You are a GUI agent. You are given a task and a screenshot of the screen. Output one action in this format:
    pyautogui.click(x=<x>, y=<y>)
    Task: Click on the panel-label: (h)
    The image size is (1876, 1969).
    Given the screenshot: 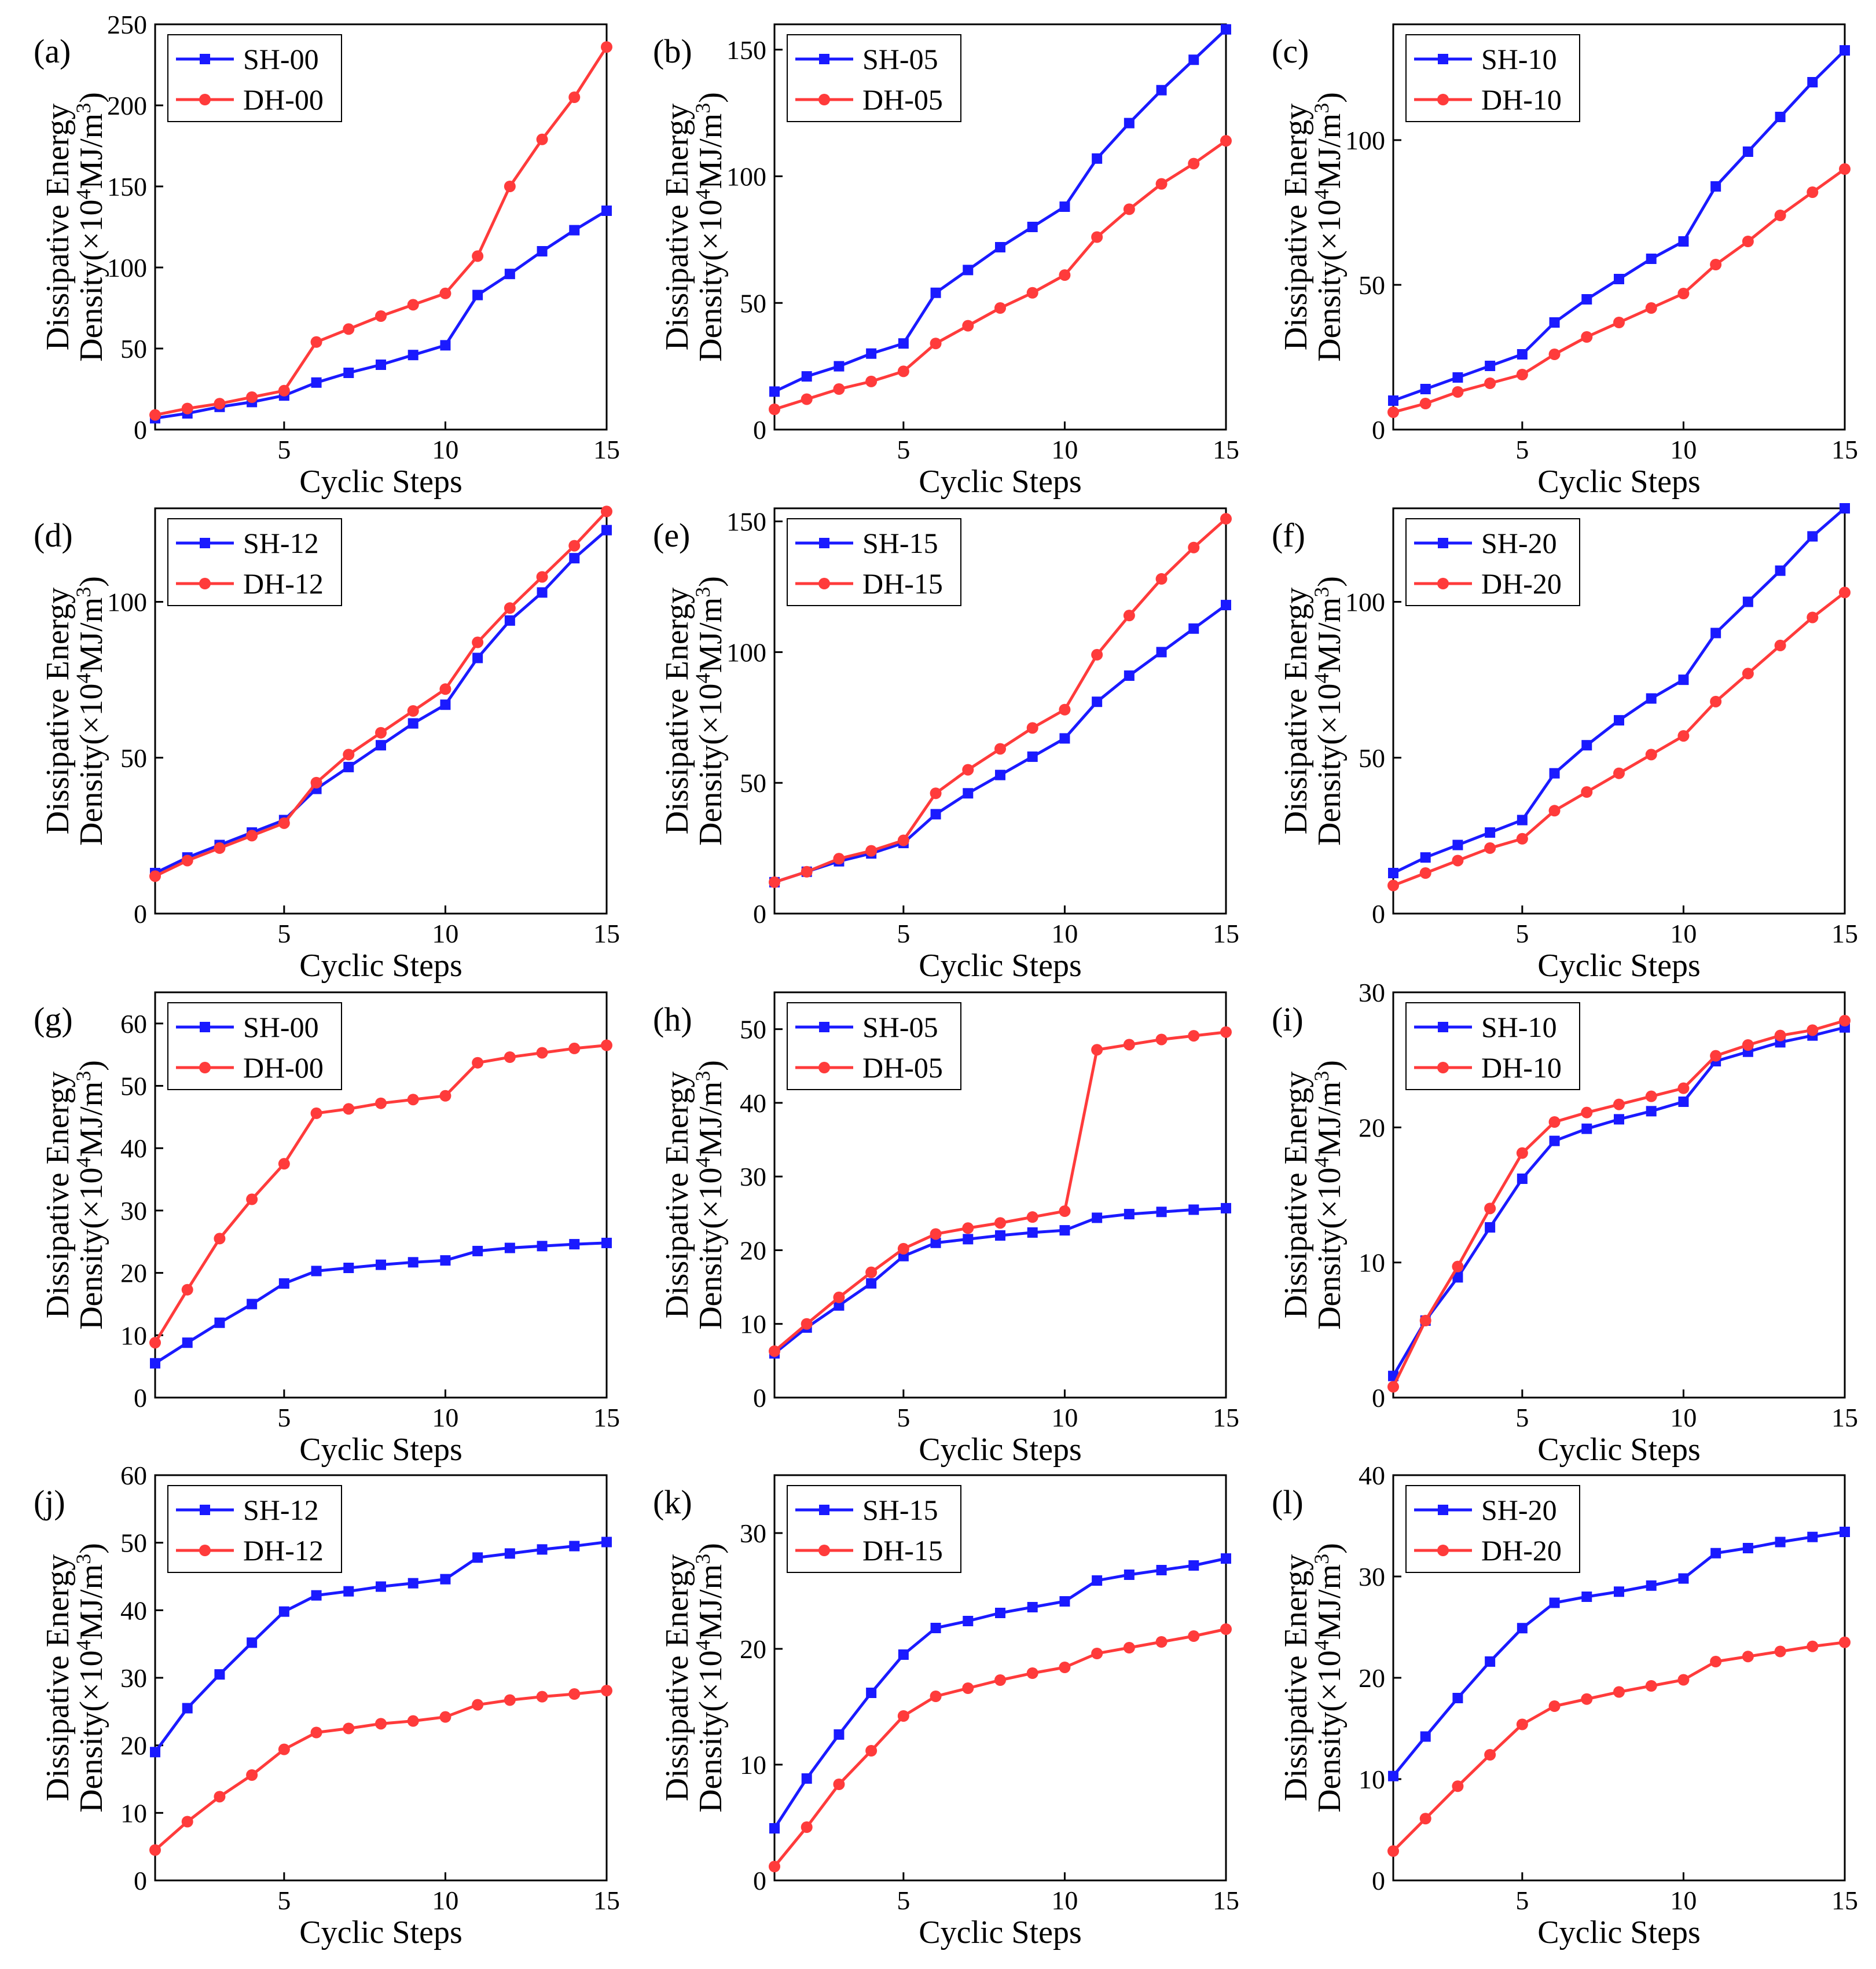 What is the action you would take?
    pyautogui.click(x=672, y=1019)
    